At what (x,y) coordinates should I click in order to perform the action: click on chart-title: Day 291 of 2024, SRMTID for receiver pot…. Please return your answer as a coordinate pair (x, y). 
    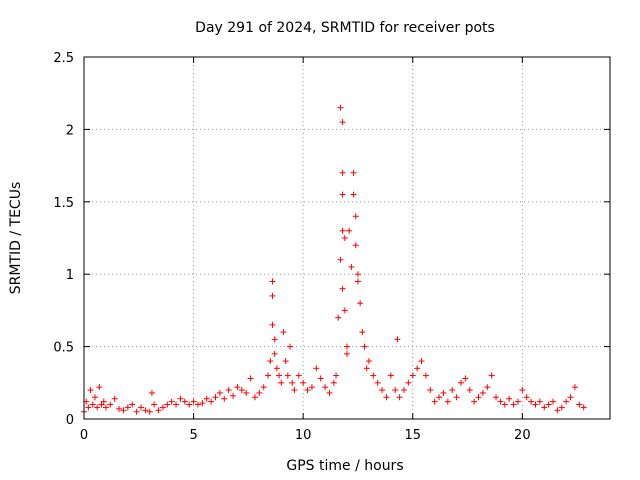
    Looking at the image, I should click on (345, 28).